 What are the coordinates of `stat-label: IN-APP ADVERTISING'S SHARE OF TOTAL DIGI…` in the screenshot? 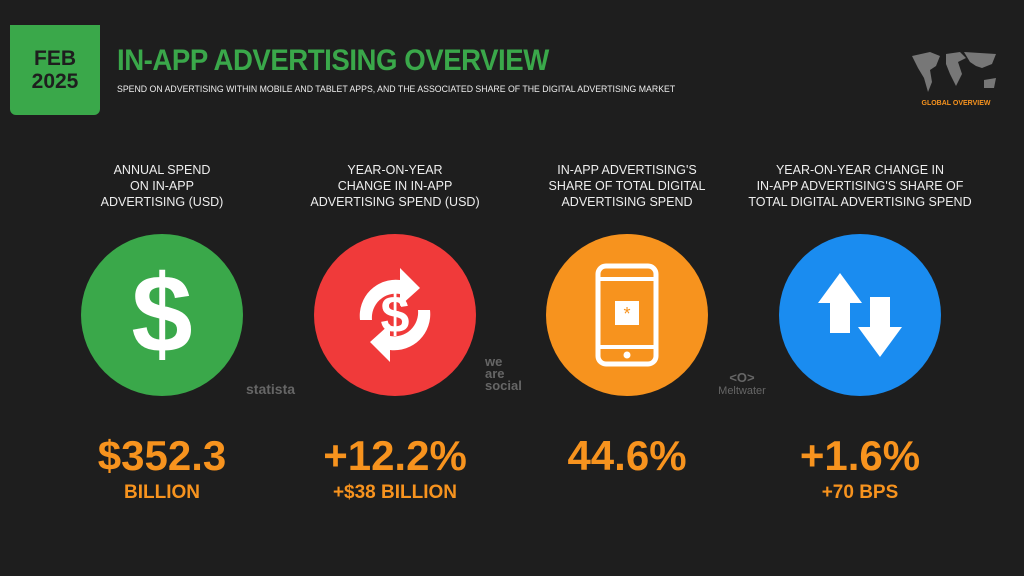 It's located at (627, 186).